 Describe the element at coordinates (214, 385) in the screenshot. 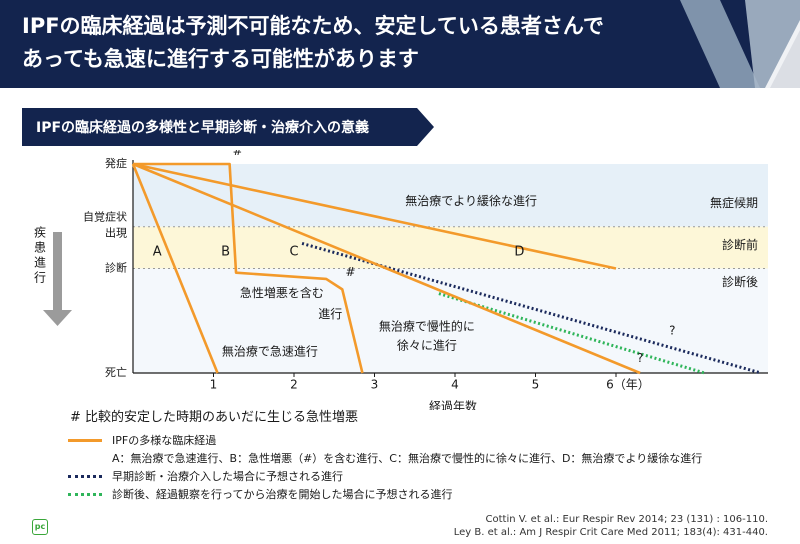

I see `x-tick-label-0: 1` at that location.